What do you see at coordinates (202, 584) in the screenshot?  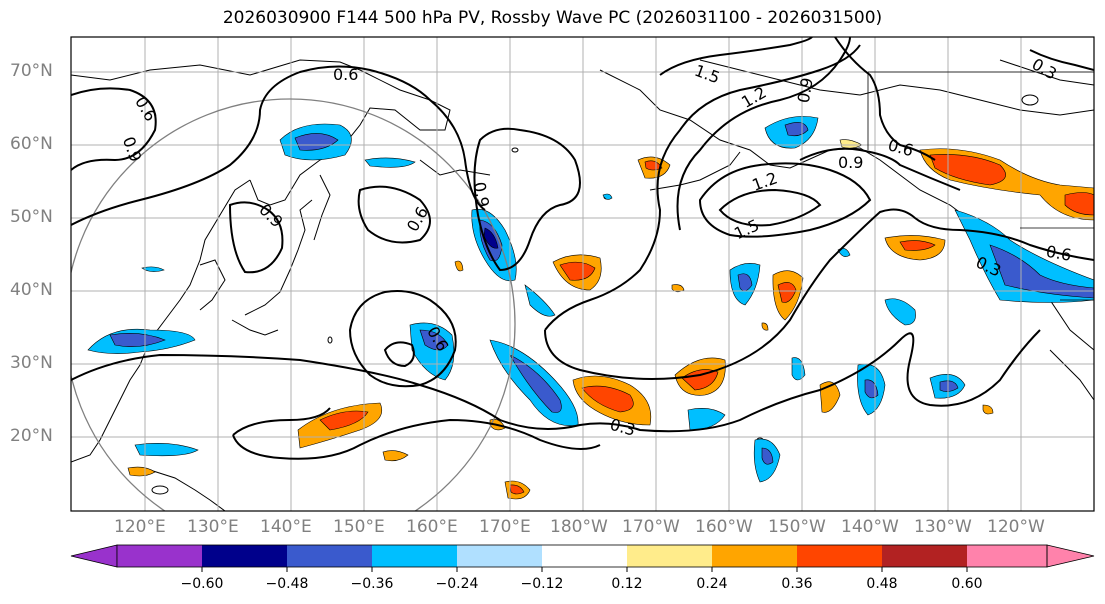 I see `colorbar-tick-label: −0.60` at bounding box center [202, 584].